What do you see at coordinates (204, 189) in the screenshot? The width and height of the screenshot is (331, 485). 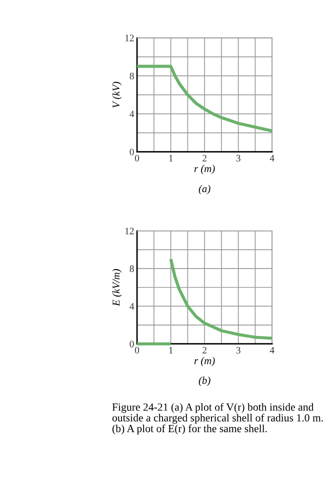 I see `text: (a)` at bounding box center [204, 189].